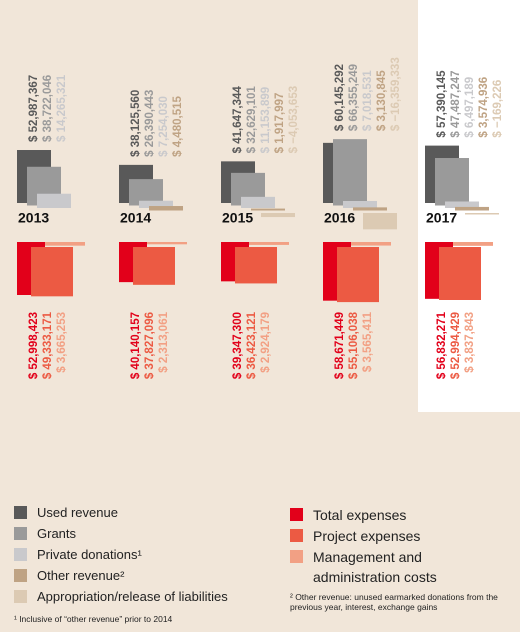  Describe the element at coordinates (340, 97) in the screenshot. I see `revenue-value-label: $ 60,145,292` at that location.